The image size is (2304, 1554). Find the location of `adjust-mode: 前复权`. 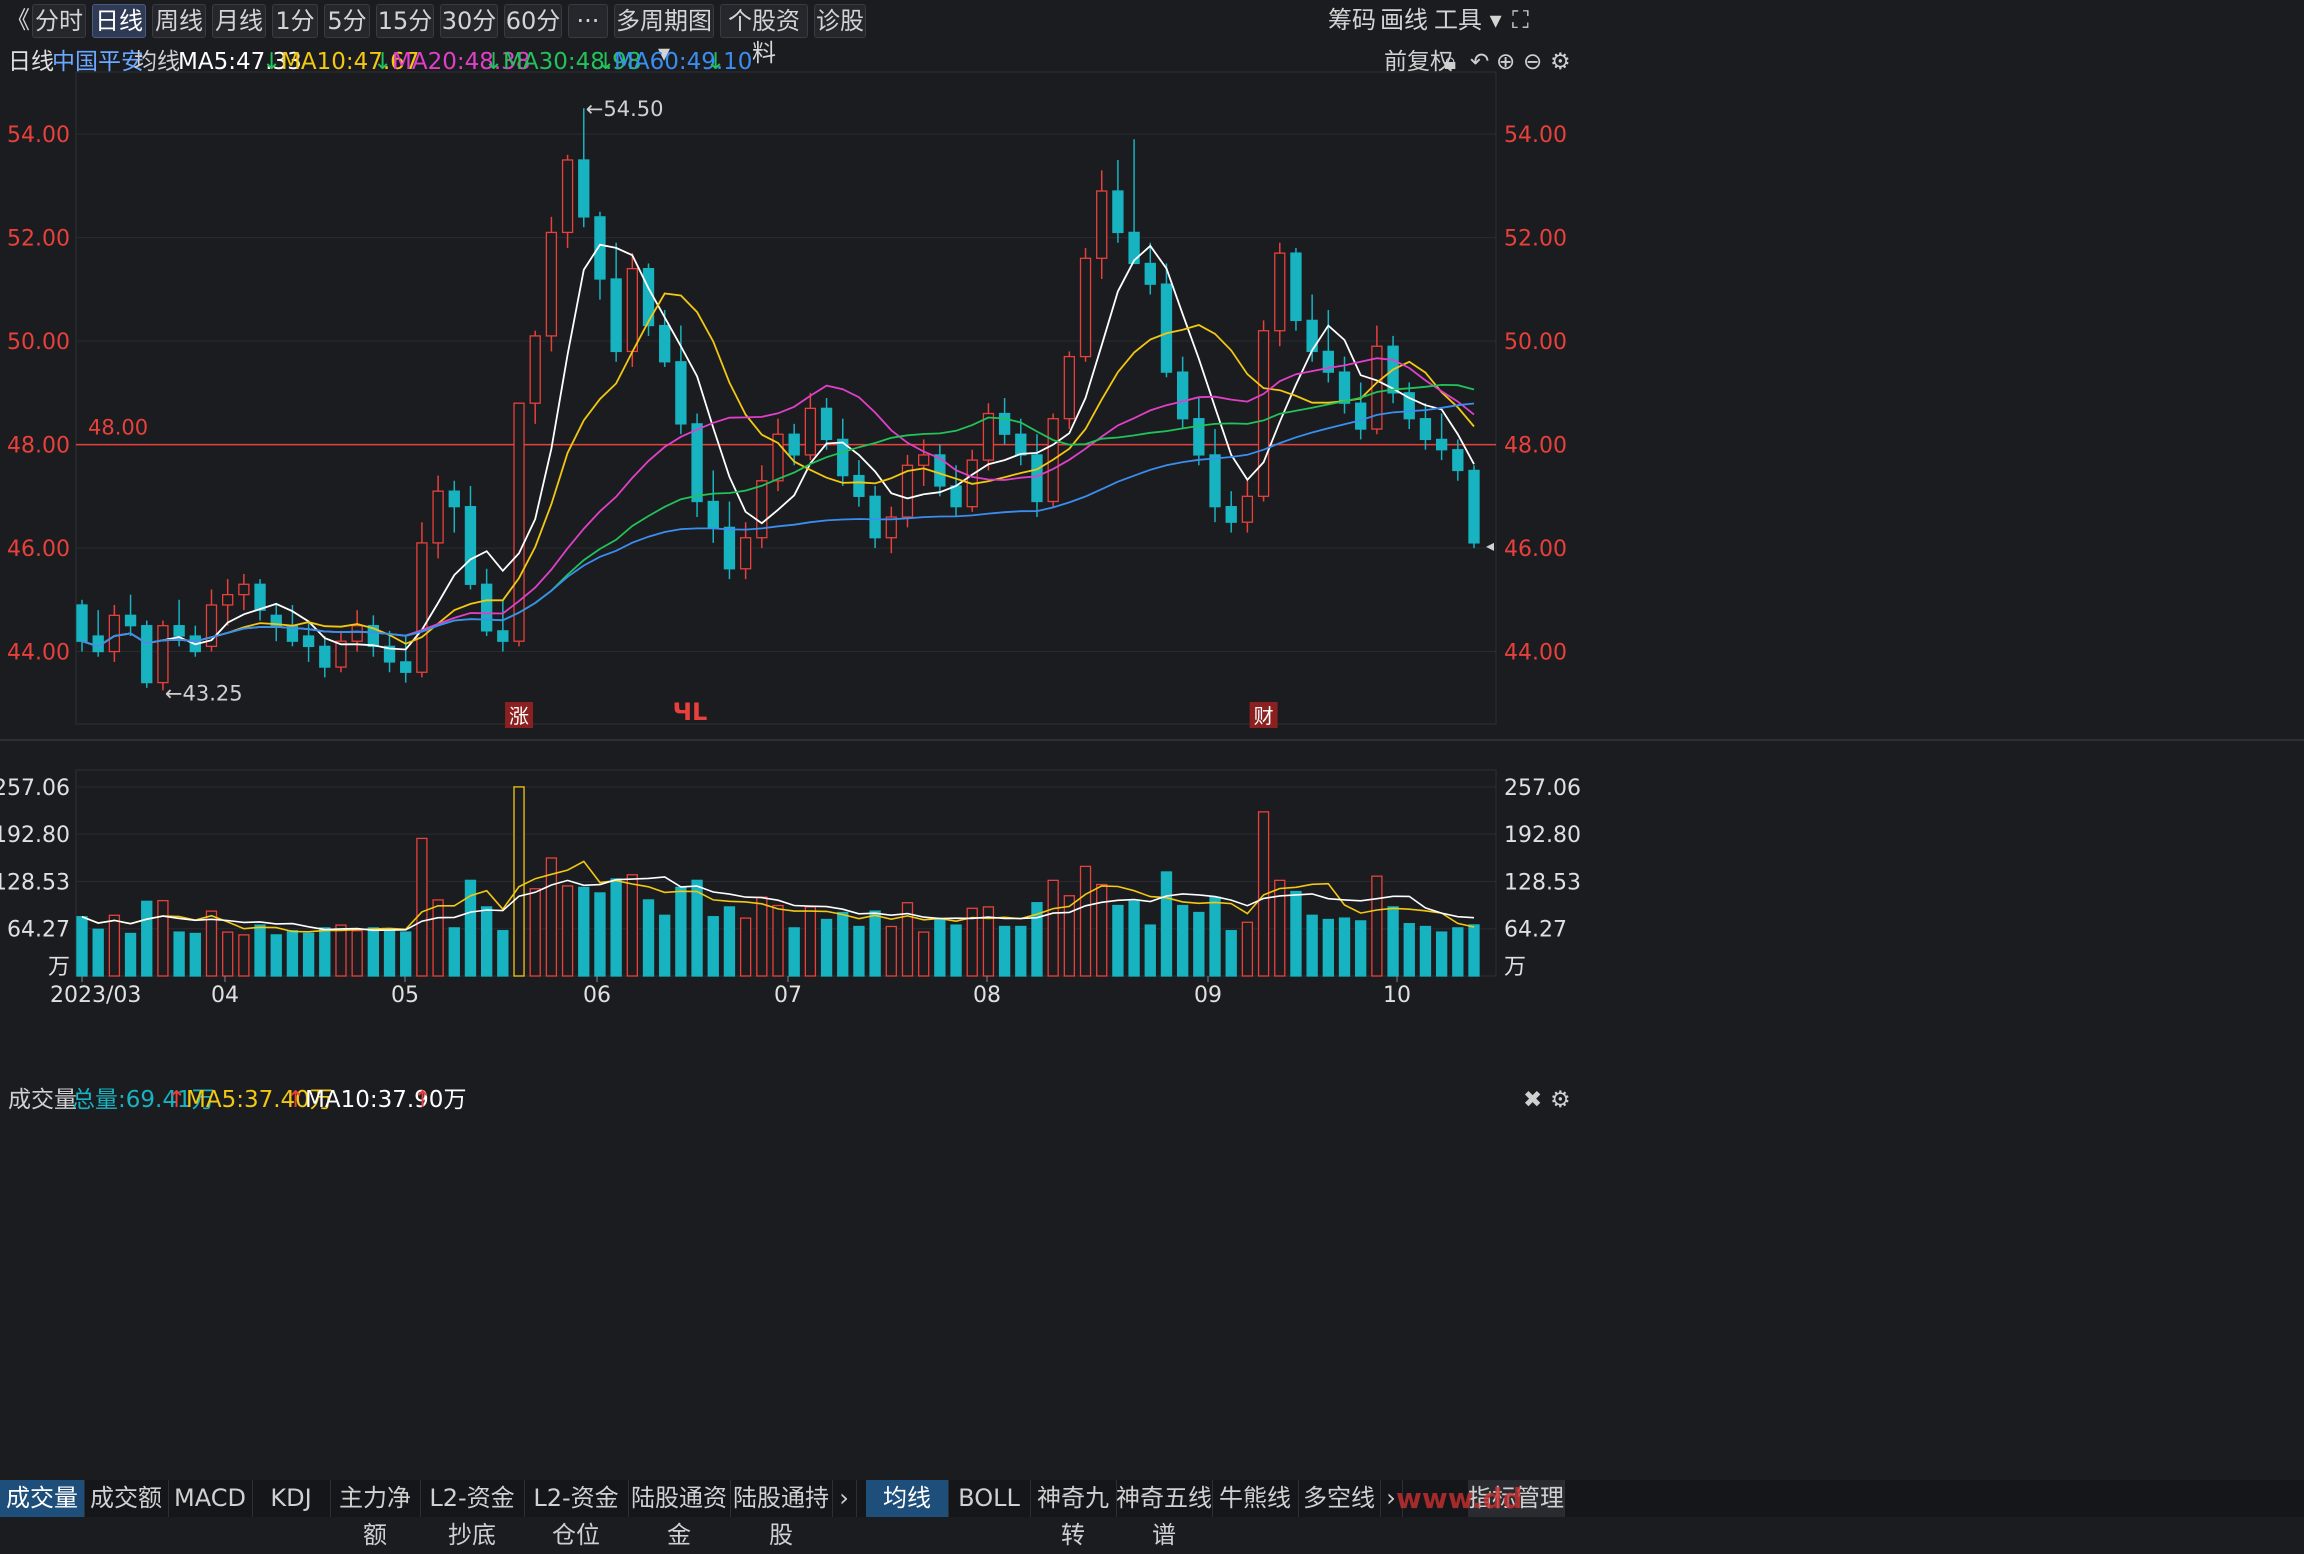

adjust-mode: 前复权 is located at coordinates (1418, 62).